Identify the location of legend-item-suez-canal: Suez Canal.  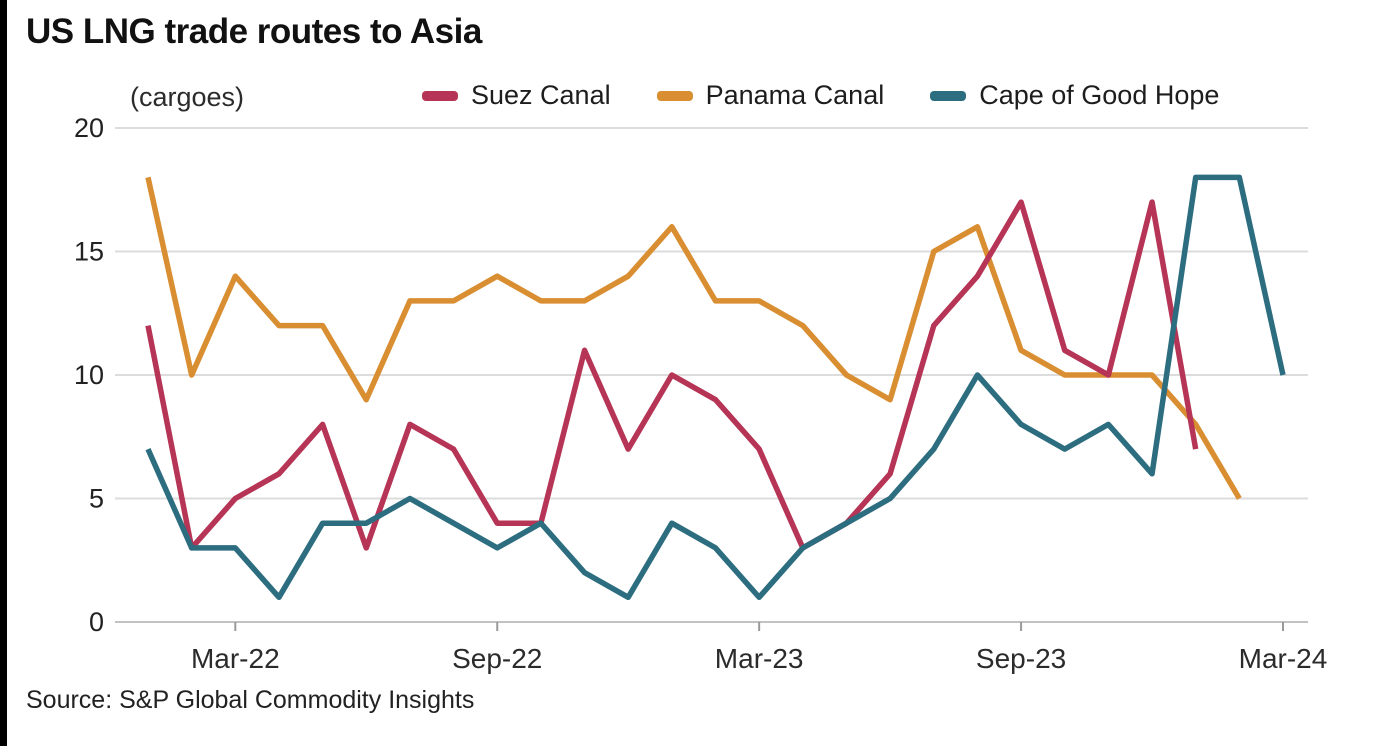
(516, 95).